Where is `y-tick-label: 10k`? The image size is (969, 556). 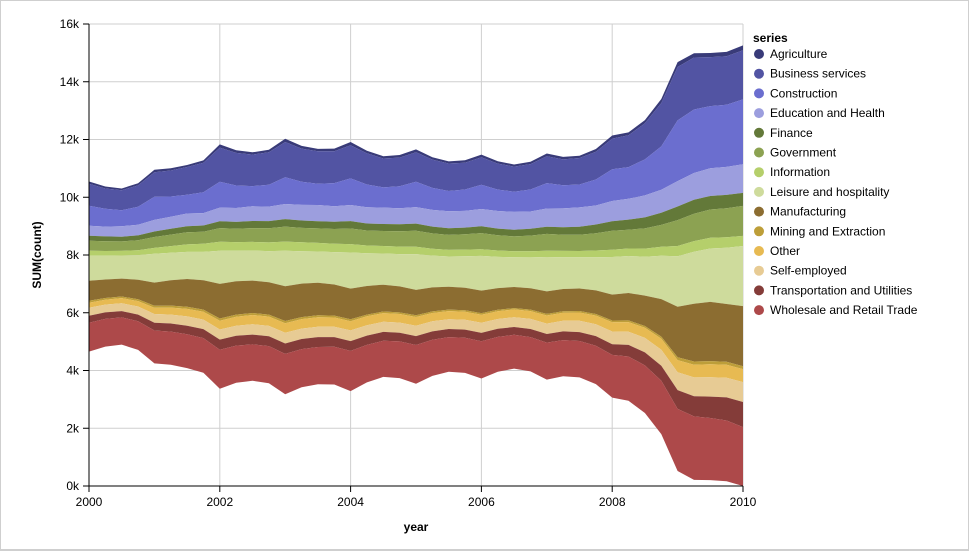 y-tick-label: 10k is located at coordinates (70, 197).